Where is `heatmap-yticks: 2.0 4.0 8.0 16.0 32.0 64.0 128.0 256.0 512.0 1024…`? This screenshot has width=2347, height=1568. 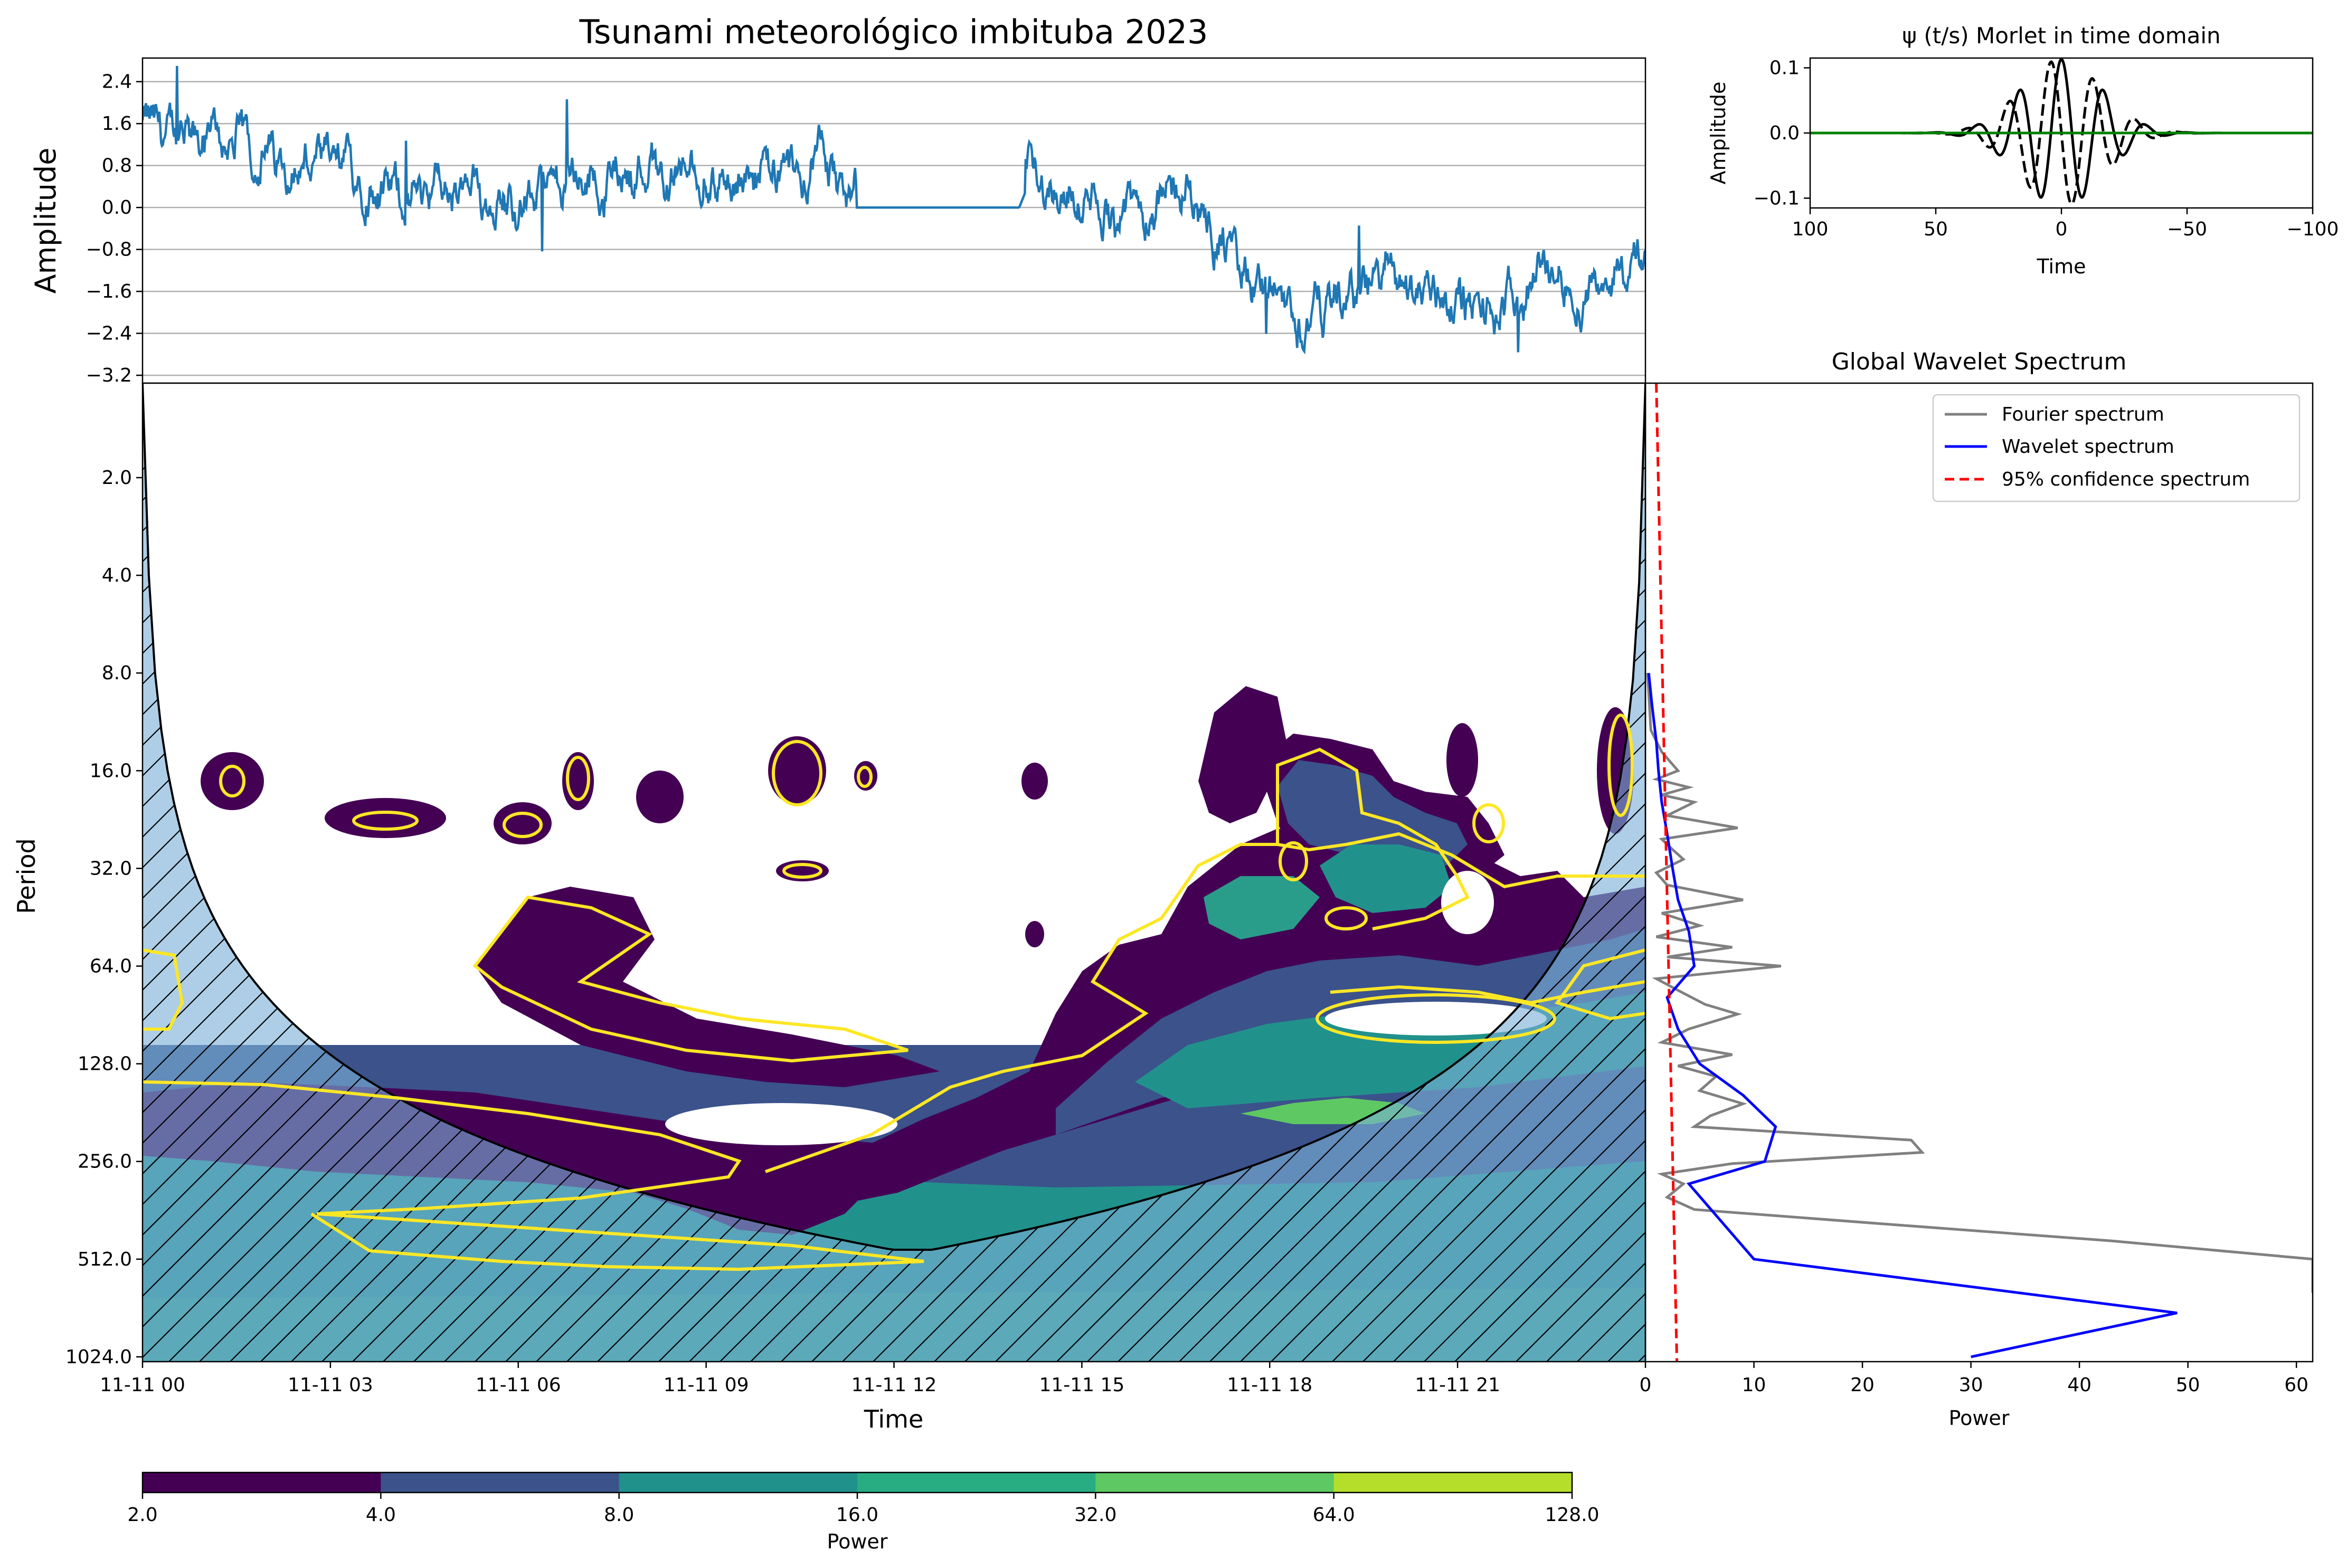 heatmap-yticks: 2.0 4.0 8.0 16.0 32.0 64.0 128.0 256.0 512.0 1024… is located at coordinates (104, 917).